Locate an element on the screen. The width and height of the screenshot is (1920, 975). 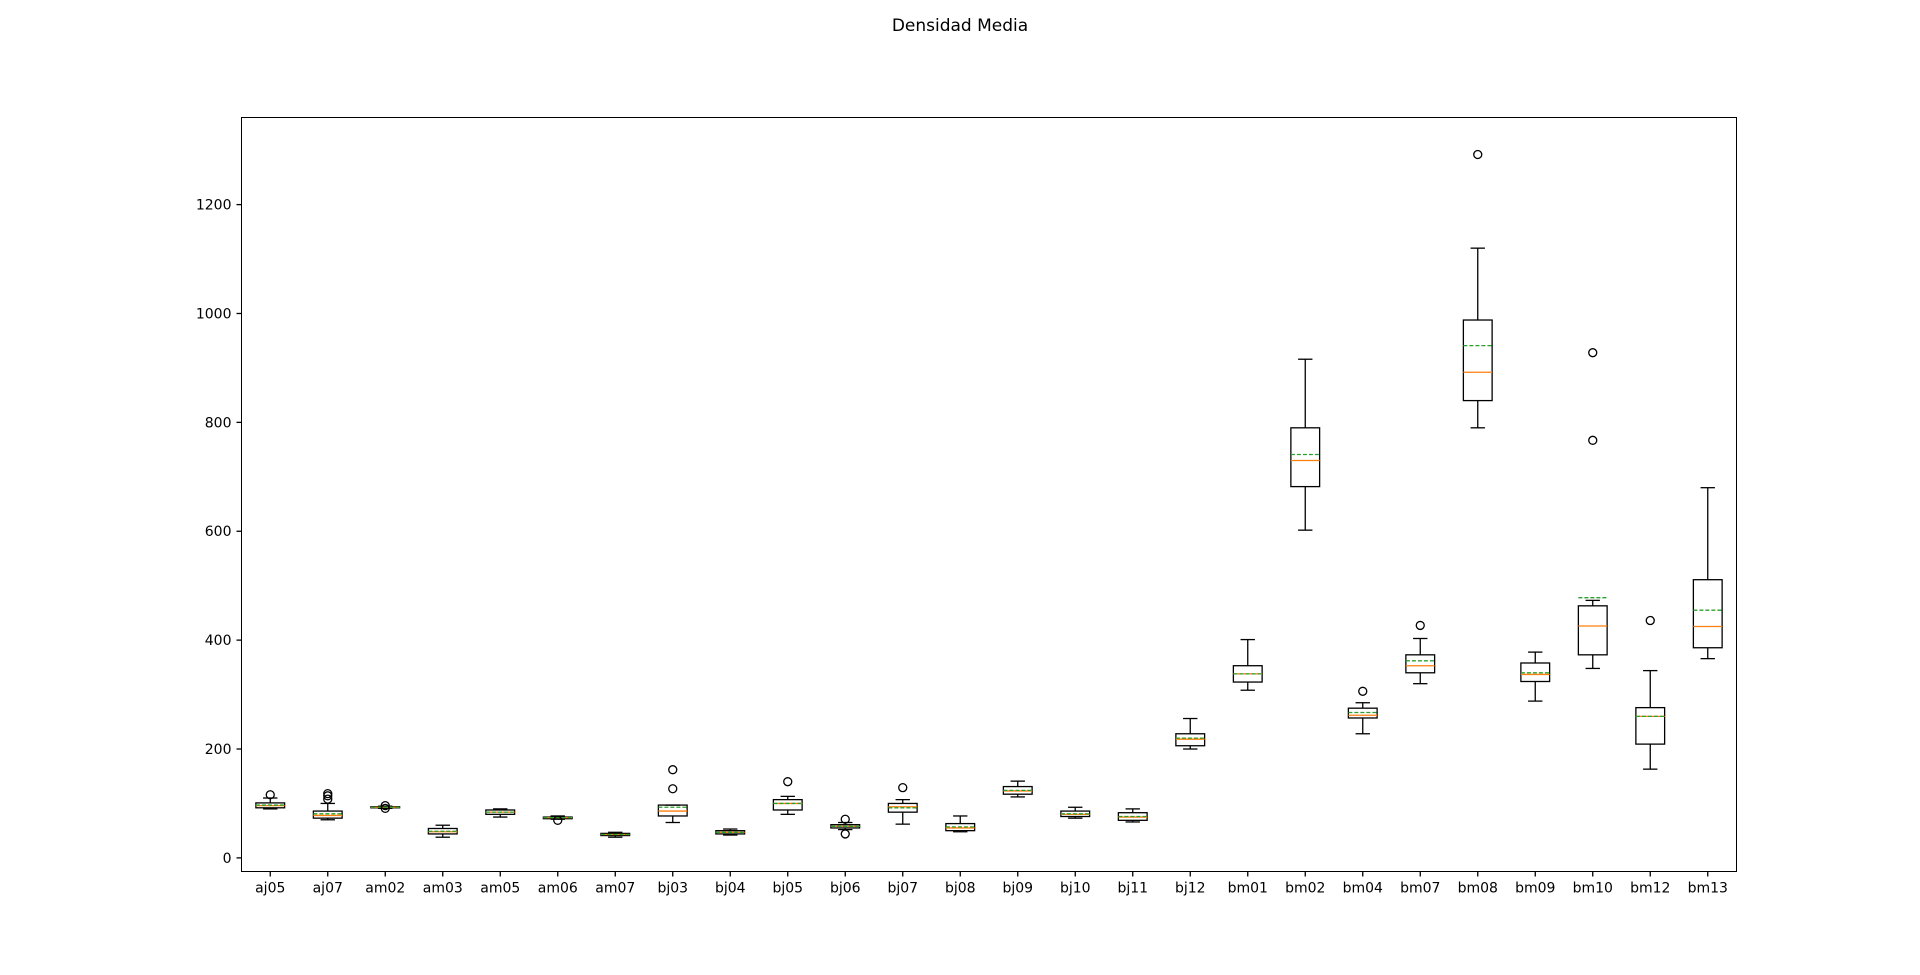
x-tick-label: bm02 is located at coordinates (1305, 889).